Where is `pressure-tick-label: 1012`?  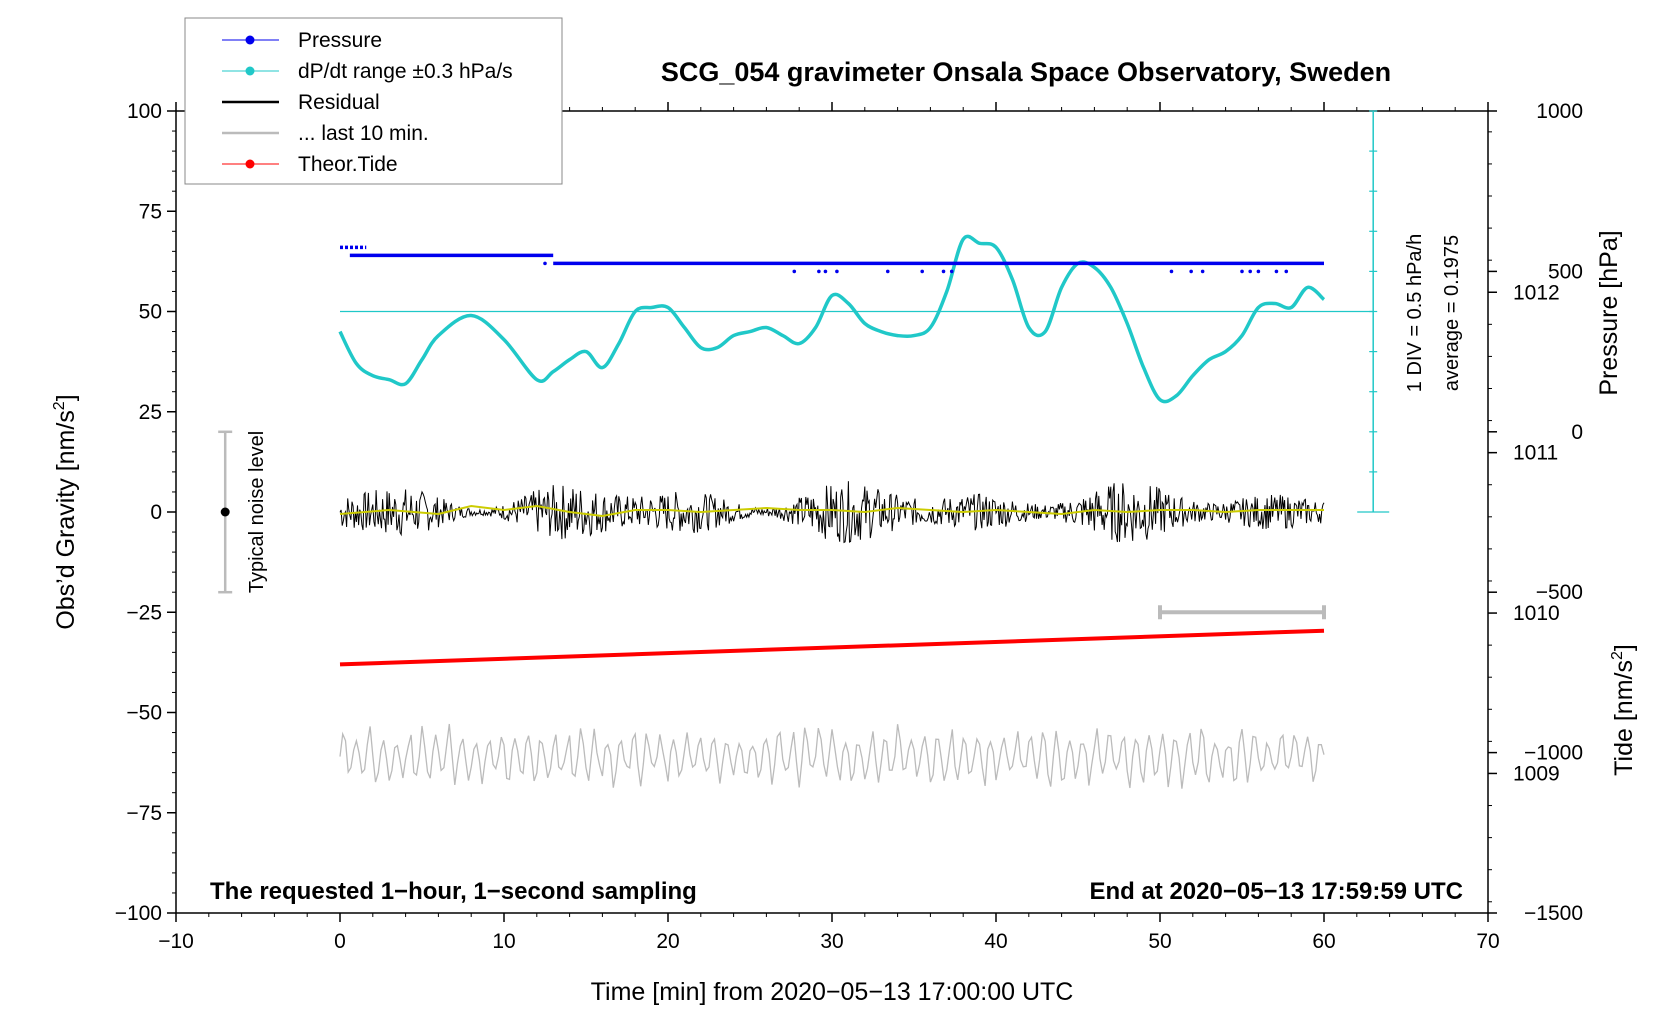
pressure-tick-label: 1012 is located at coordinates (1536, 292).